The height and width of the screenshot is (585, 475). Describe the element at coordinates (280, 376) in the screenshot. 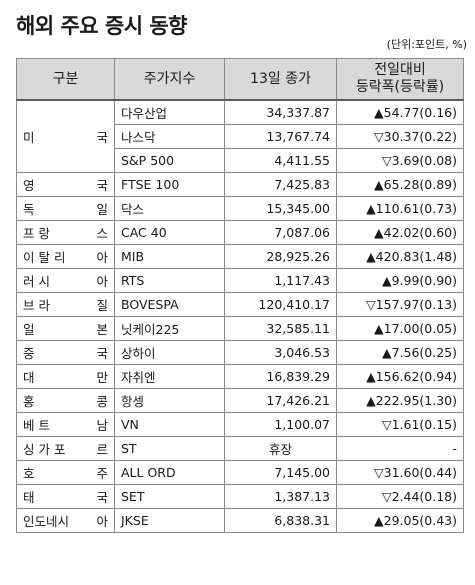

I see `close-value: 16,839.29` at that location.